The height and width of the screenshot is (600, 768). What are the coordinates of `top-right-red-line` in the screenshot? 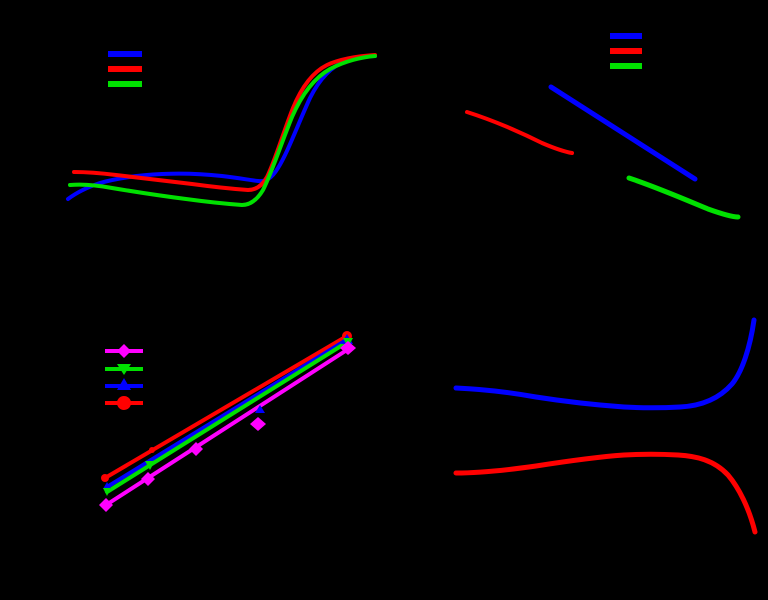 It's located at (519, 132).